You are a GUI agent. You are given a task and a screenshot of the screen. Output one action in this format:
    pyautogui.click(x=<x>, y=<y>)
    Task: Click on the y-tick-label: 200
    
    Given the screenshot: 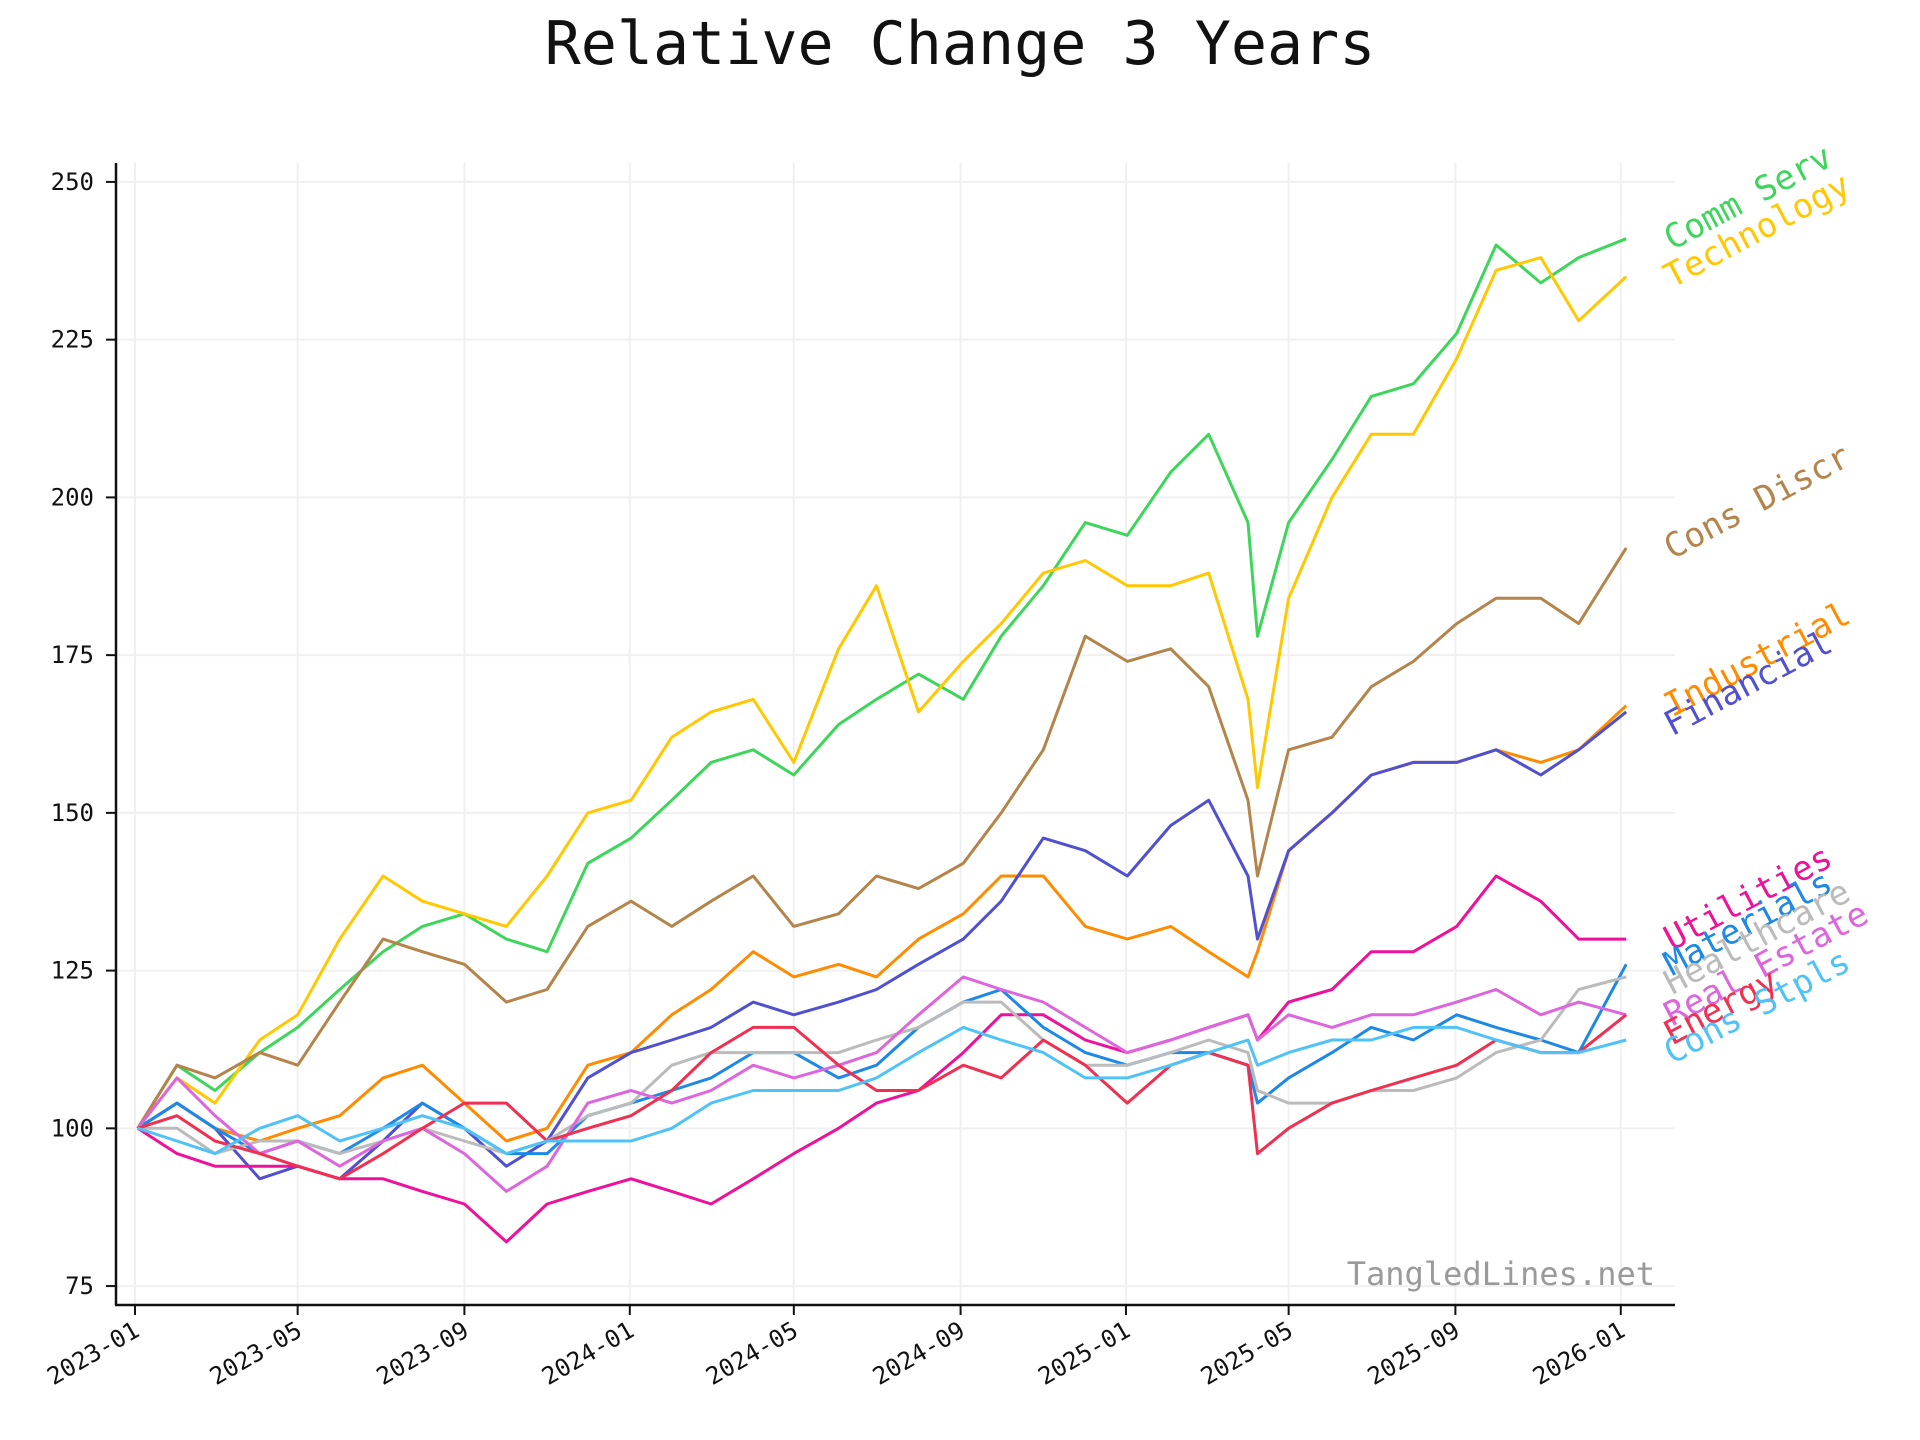 What is the action you would take?
    pyautogui.click(x=72, y=497)
    